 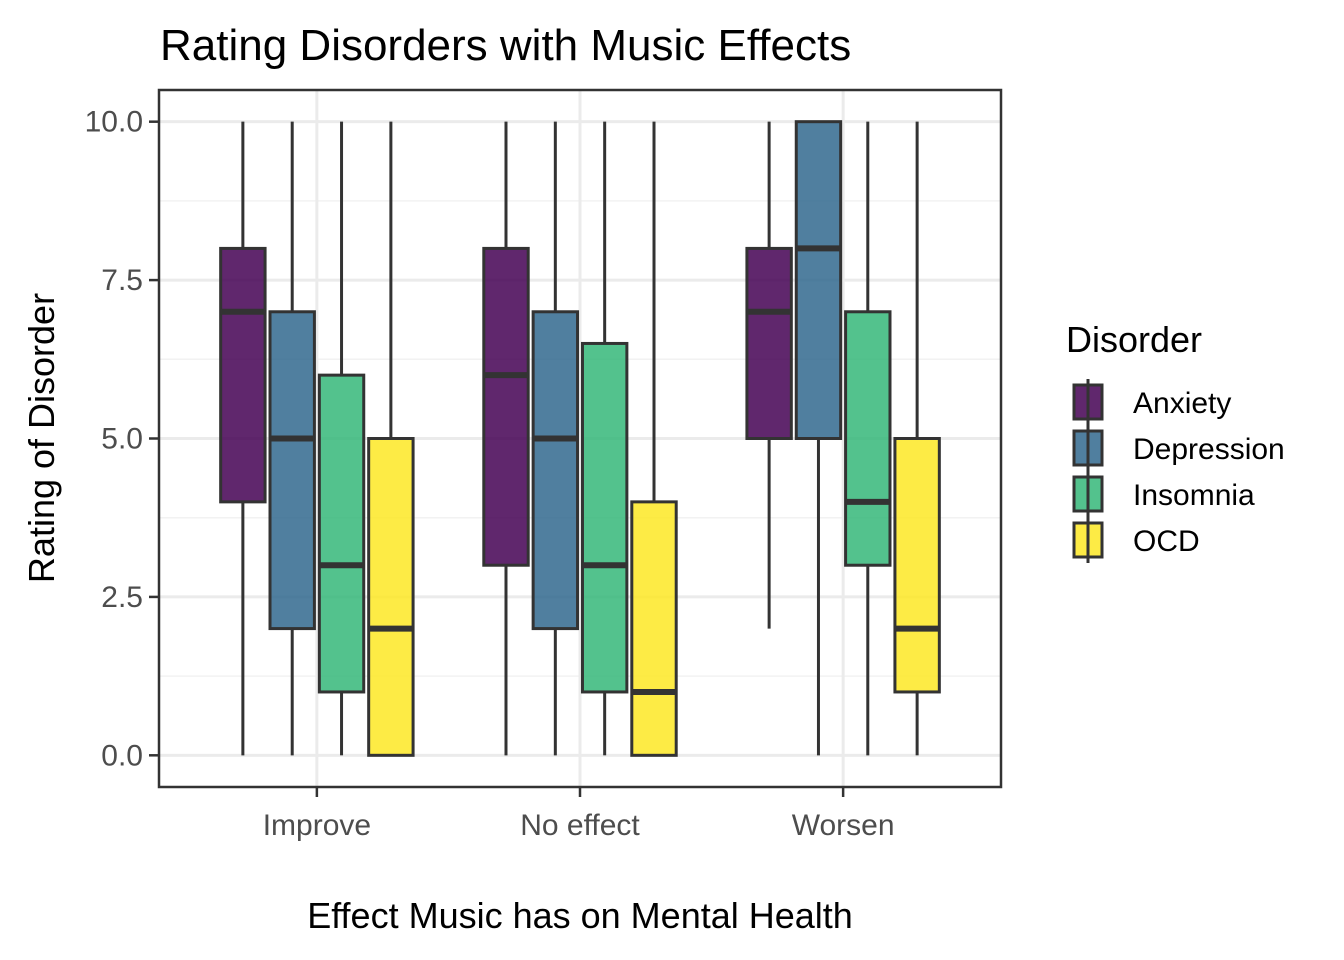 I want to click on chart-title: Rating Disorders with Music Effects, so click(x=505, y=45).